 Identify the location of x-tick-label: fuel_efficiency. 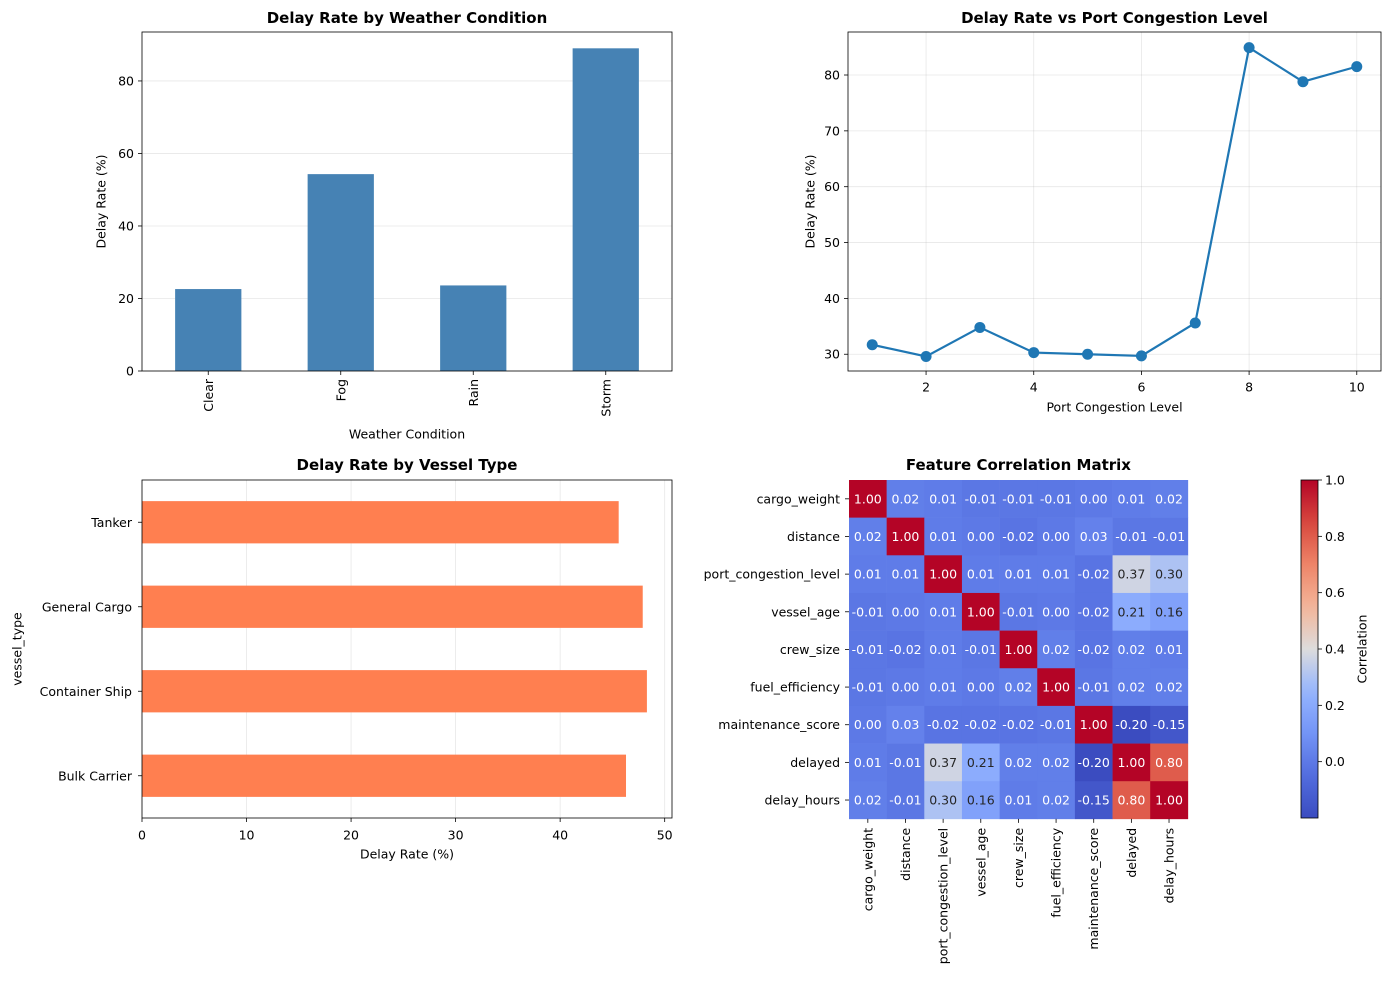
(1056, 872).